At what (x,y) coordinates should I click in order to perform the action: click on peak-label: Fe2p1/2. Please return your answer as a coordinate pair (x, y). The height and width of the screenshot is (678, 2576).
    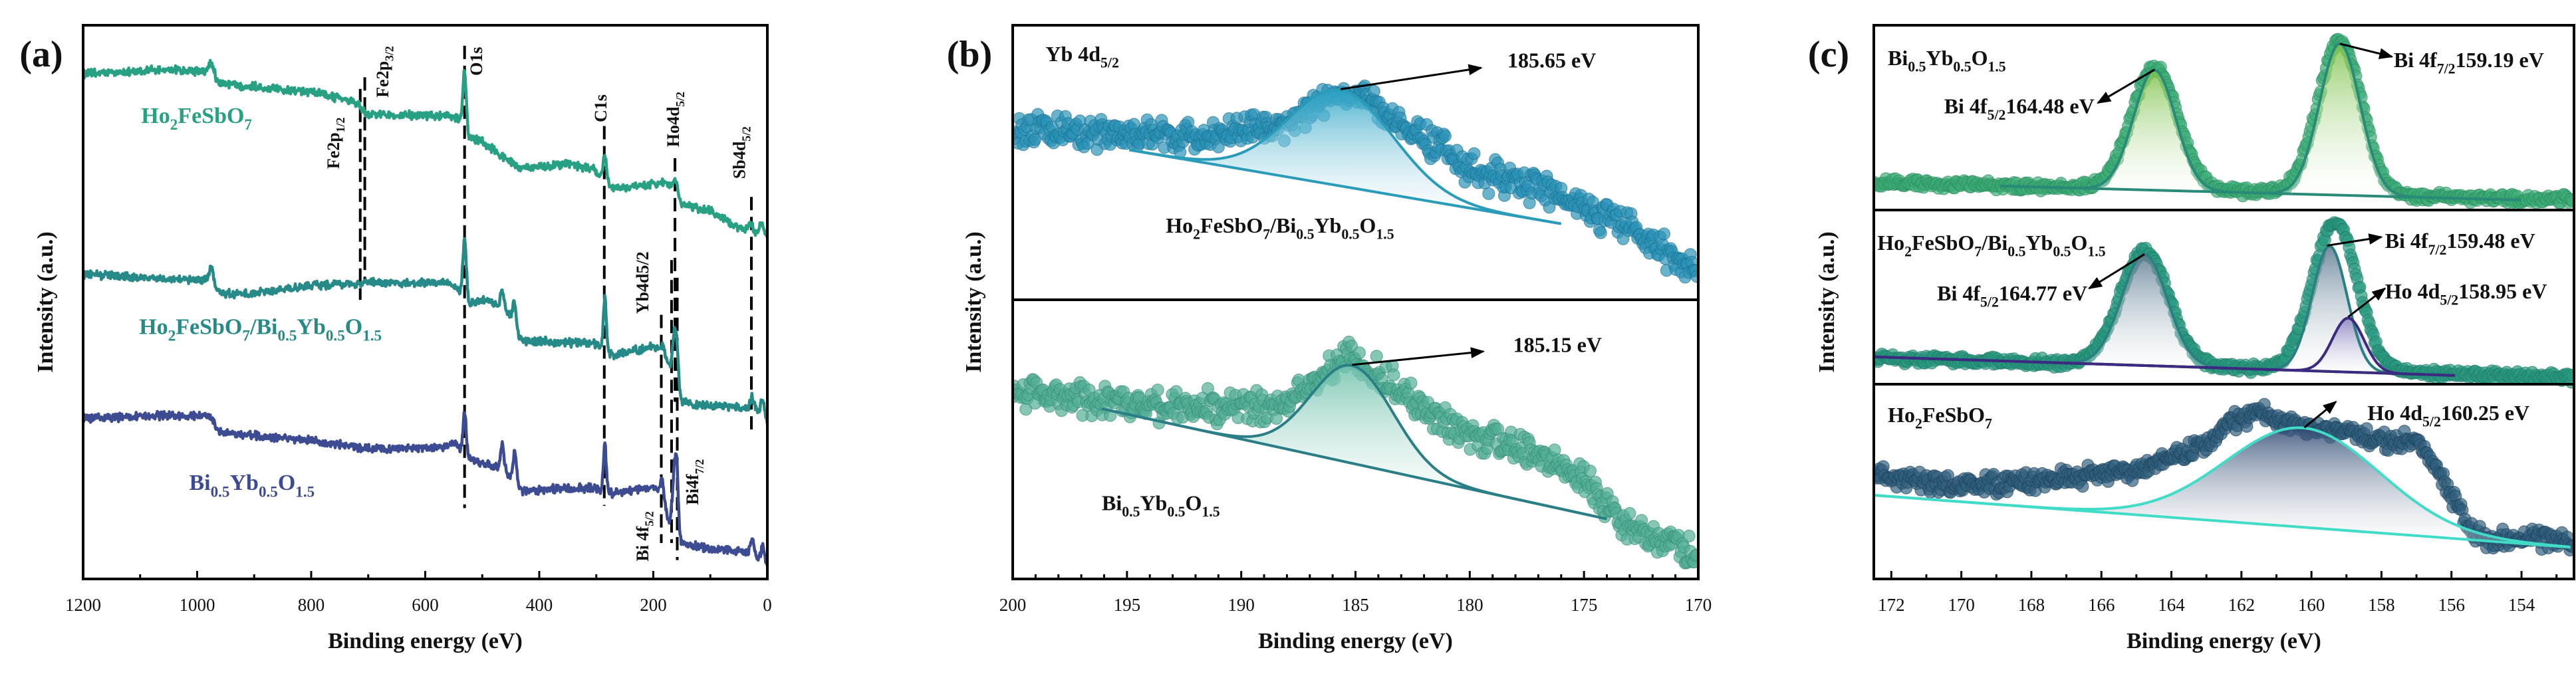
    Looking at the image, I should click on (335, 144).